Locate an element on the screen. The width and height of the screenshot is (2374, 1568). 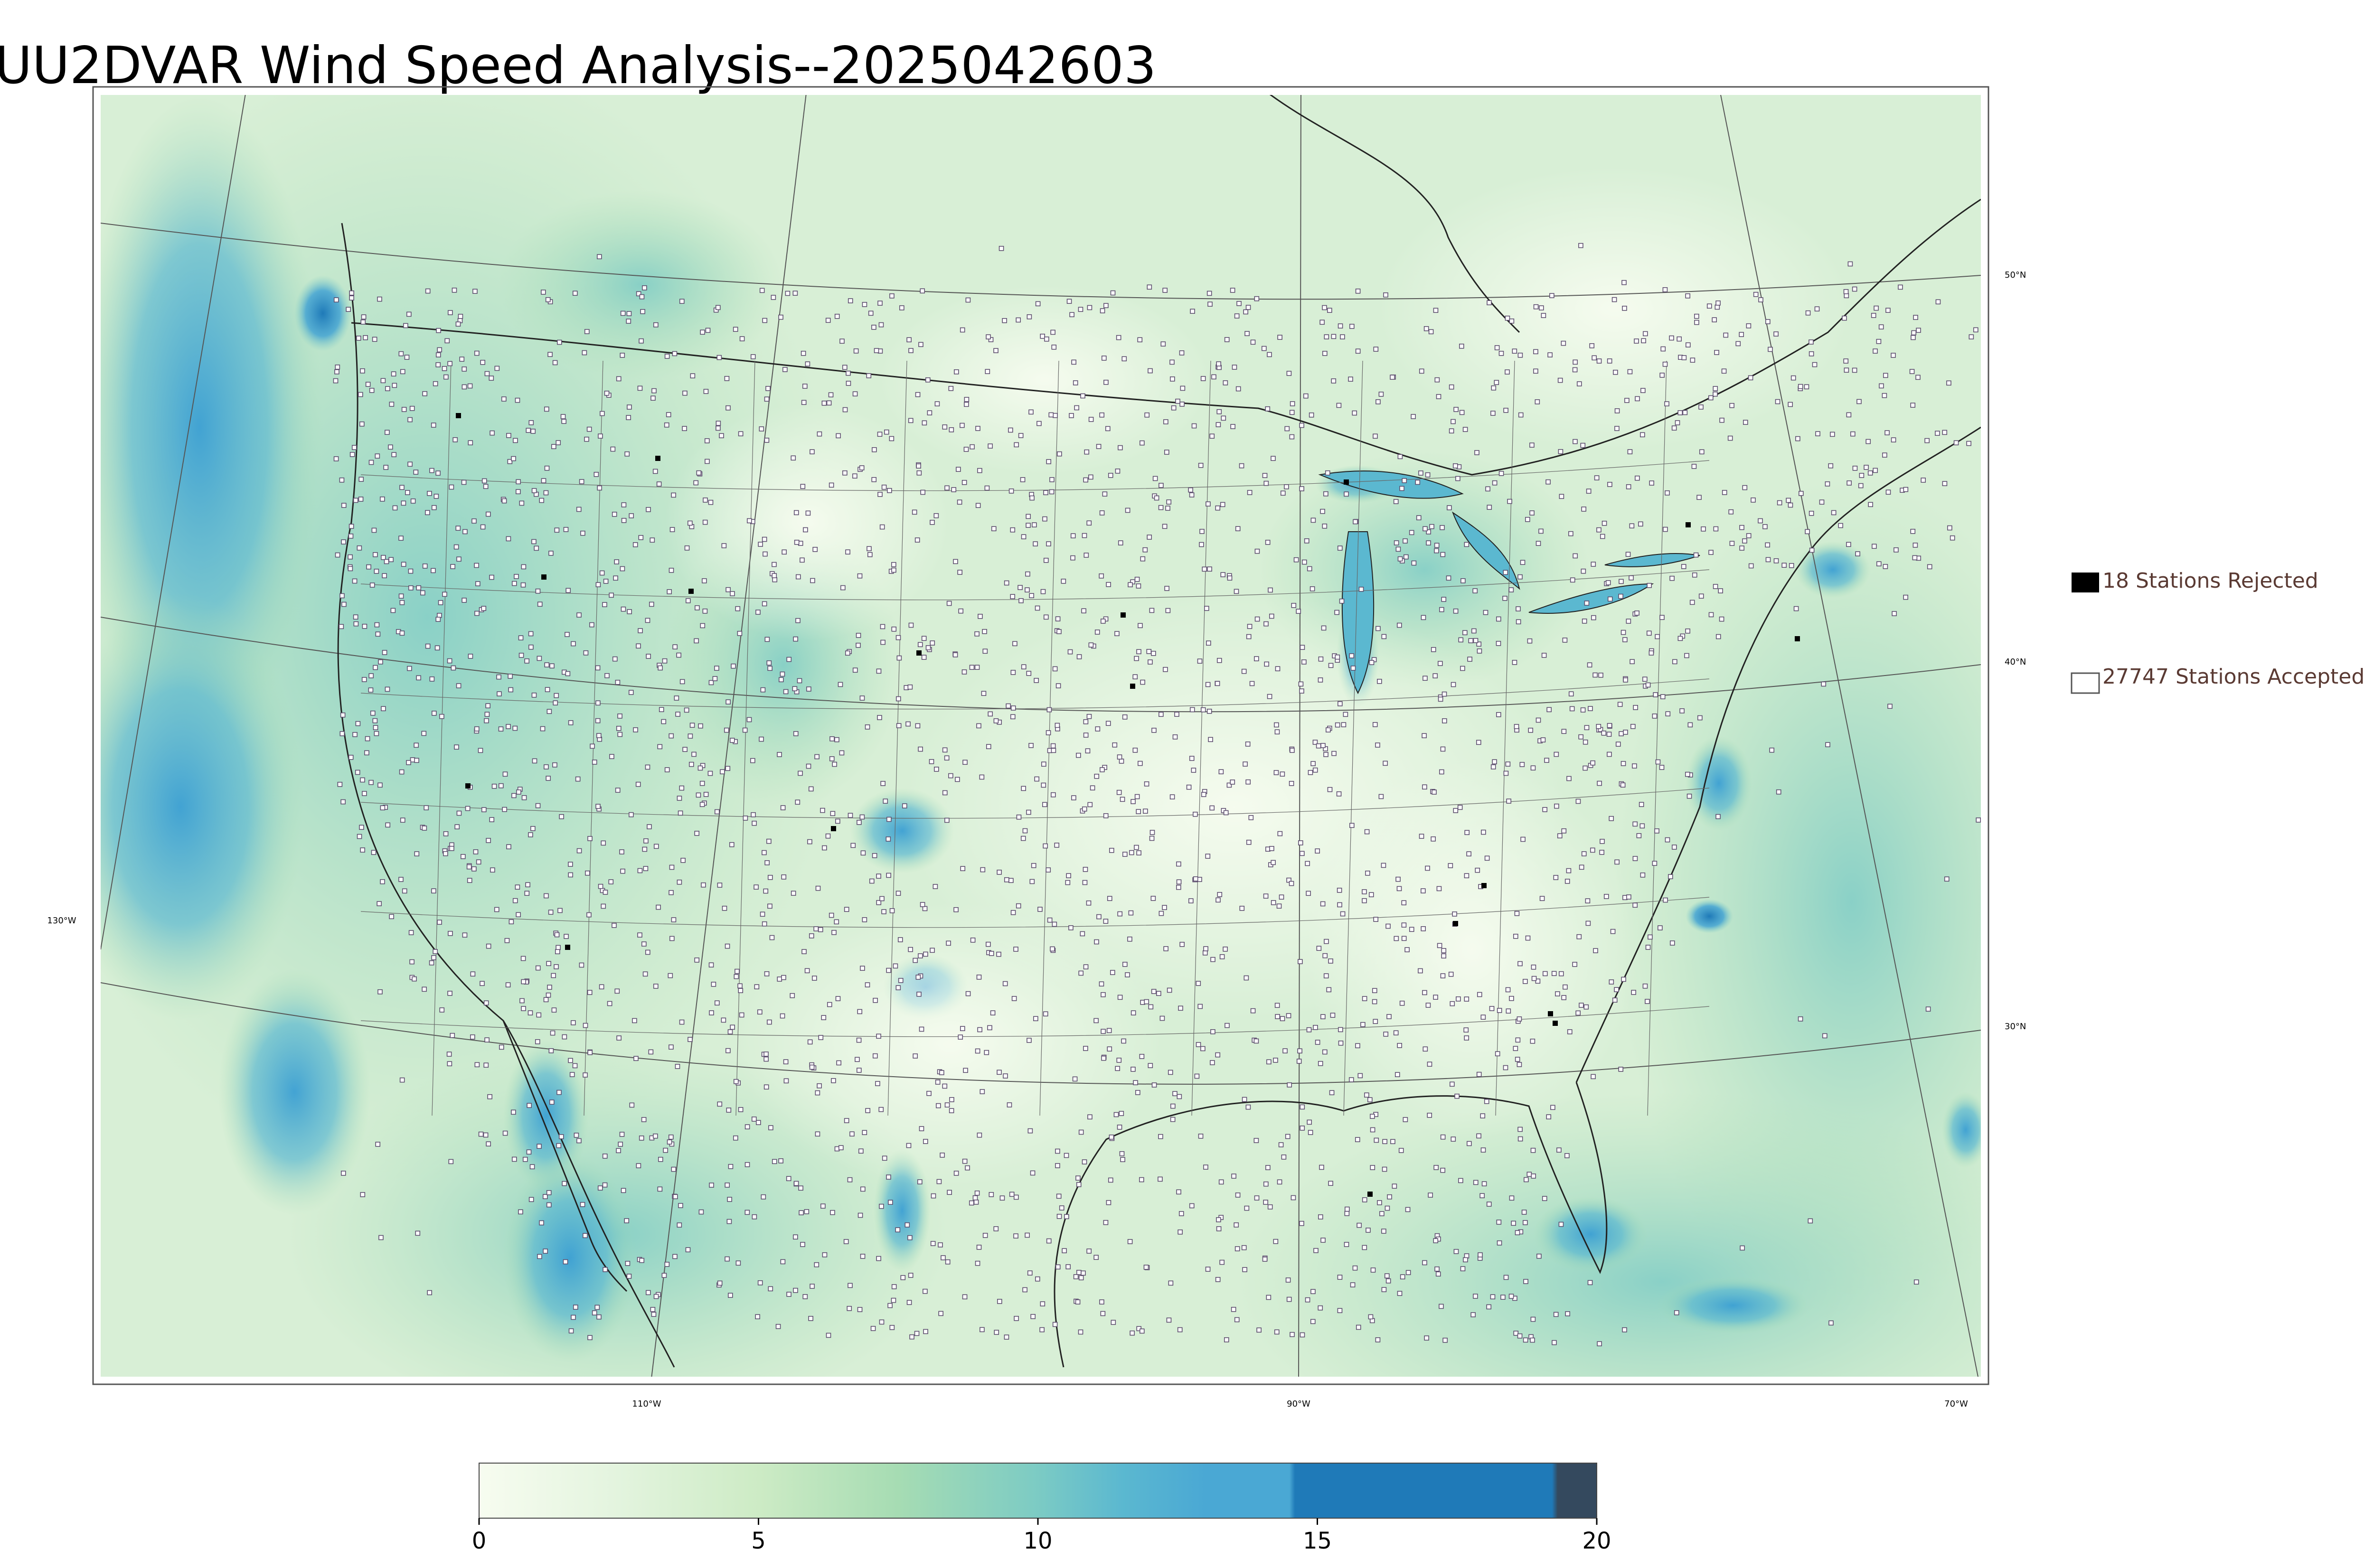
wind-field-patch is located at coordinates (1709, 916).